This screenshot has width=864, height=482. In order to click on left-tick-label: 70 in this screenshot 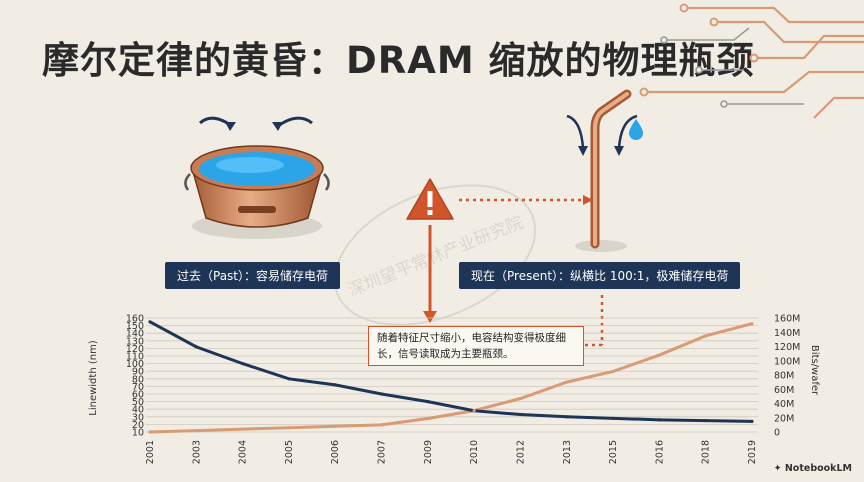, I will do `click(138, 387)`.